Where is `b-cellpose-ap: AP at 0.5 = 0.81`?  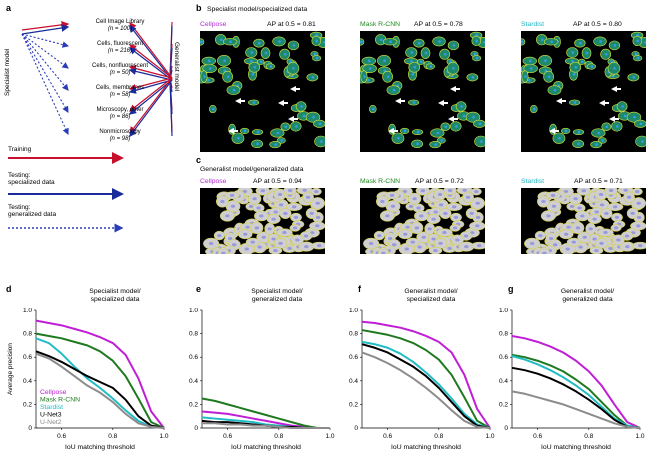
b-cellpose-ap: AP at 0.5 = 0.81 is located at coordinates (291, 24).